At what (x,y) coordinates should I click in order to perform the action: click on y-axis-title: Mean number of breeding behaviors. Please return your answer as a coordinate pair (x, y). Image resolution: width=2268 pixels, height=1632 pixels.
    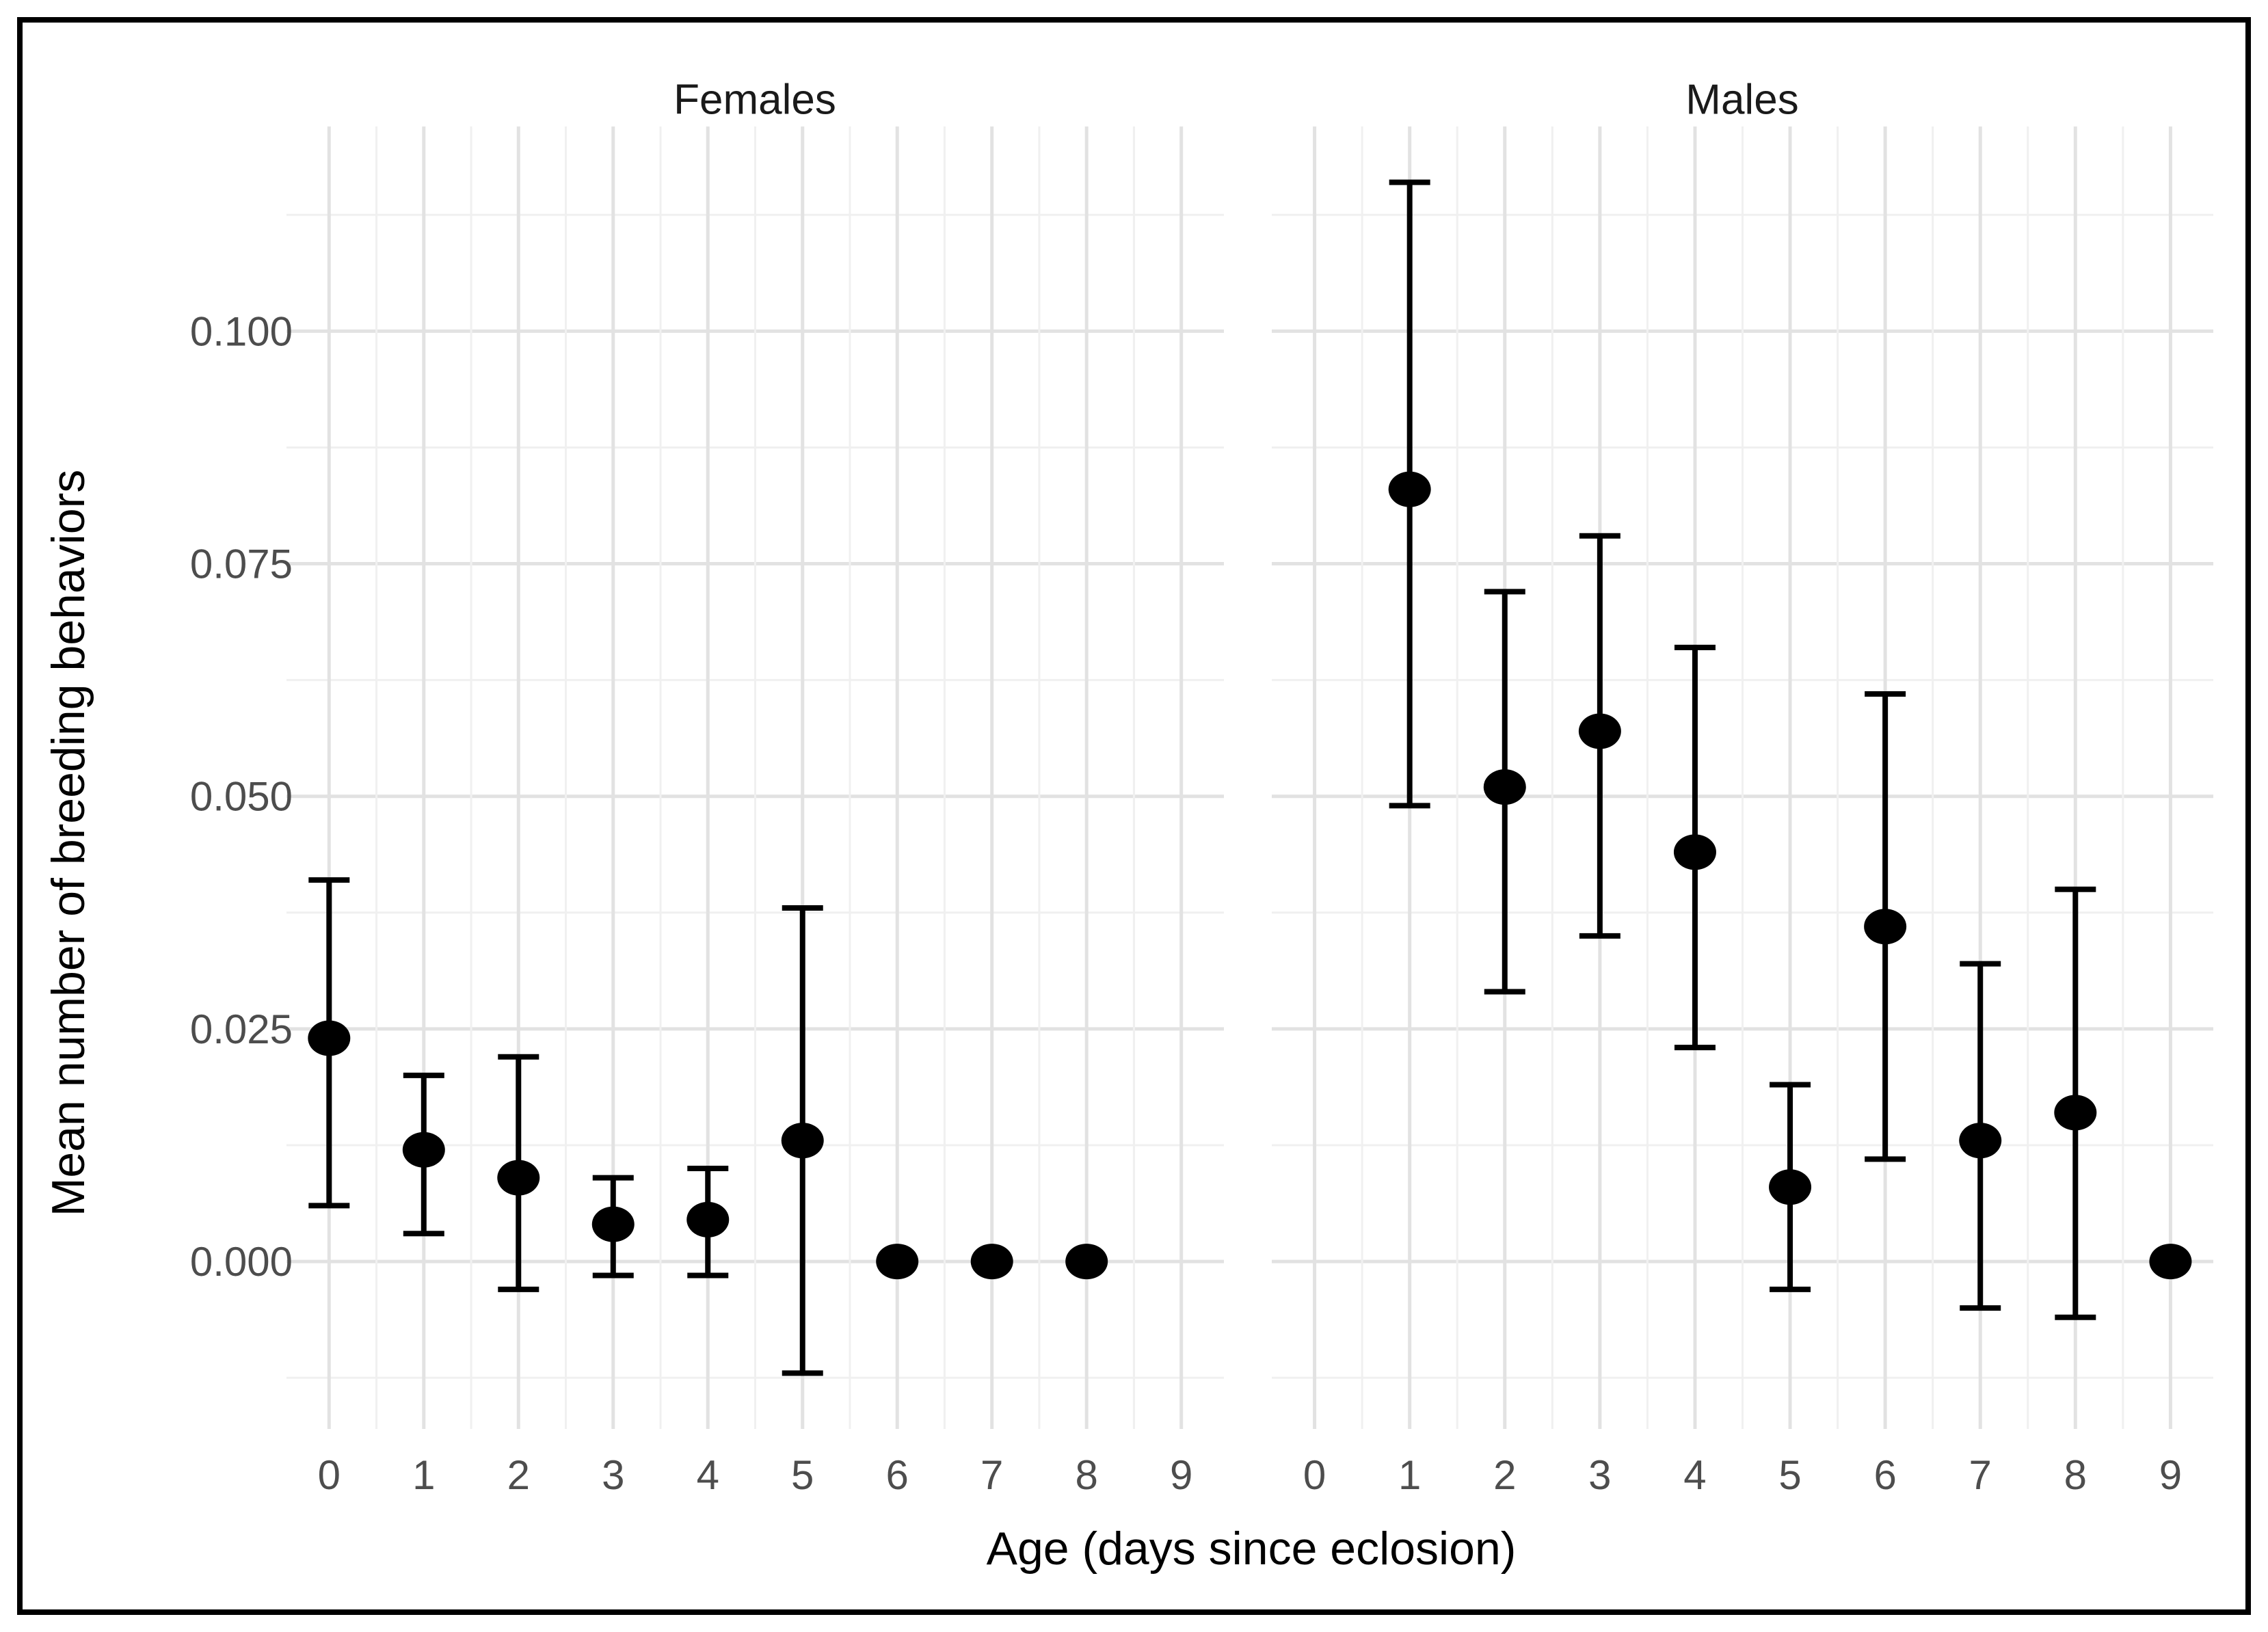
    Looking at the image, I should click on (68, 843).